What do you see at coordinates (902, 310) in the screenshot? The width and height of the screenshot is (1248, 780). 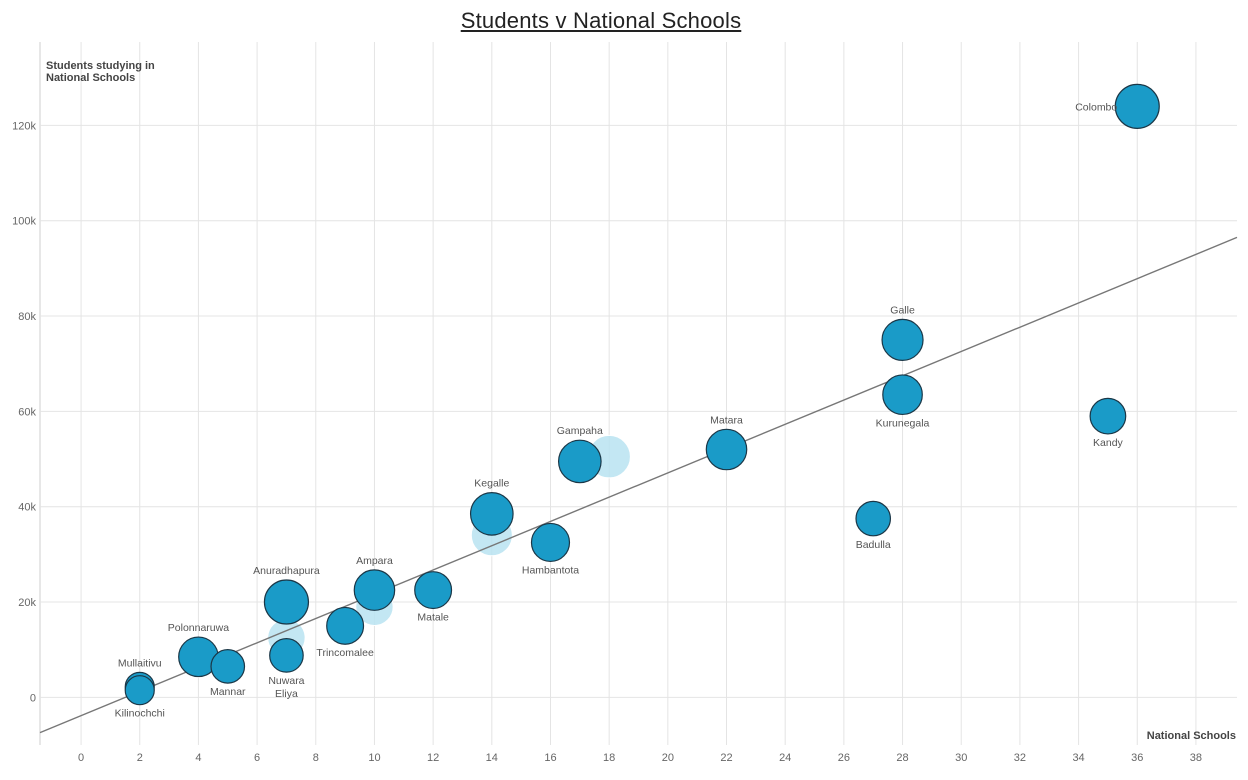 I see `label-galle: Galle` at bounding box center [902, 310].